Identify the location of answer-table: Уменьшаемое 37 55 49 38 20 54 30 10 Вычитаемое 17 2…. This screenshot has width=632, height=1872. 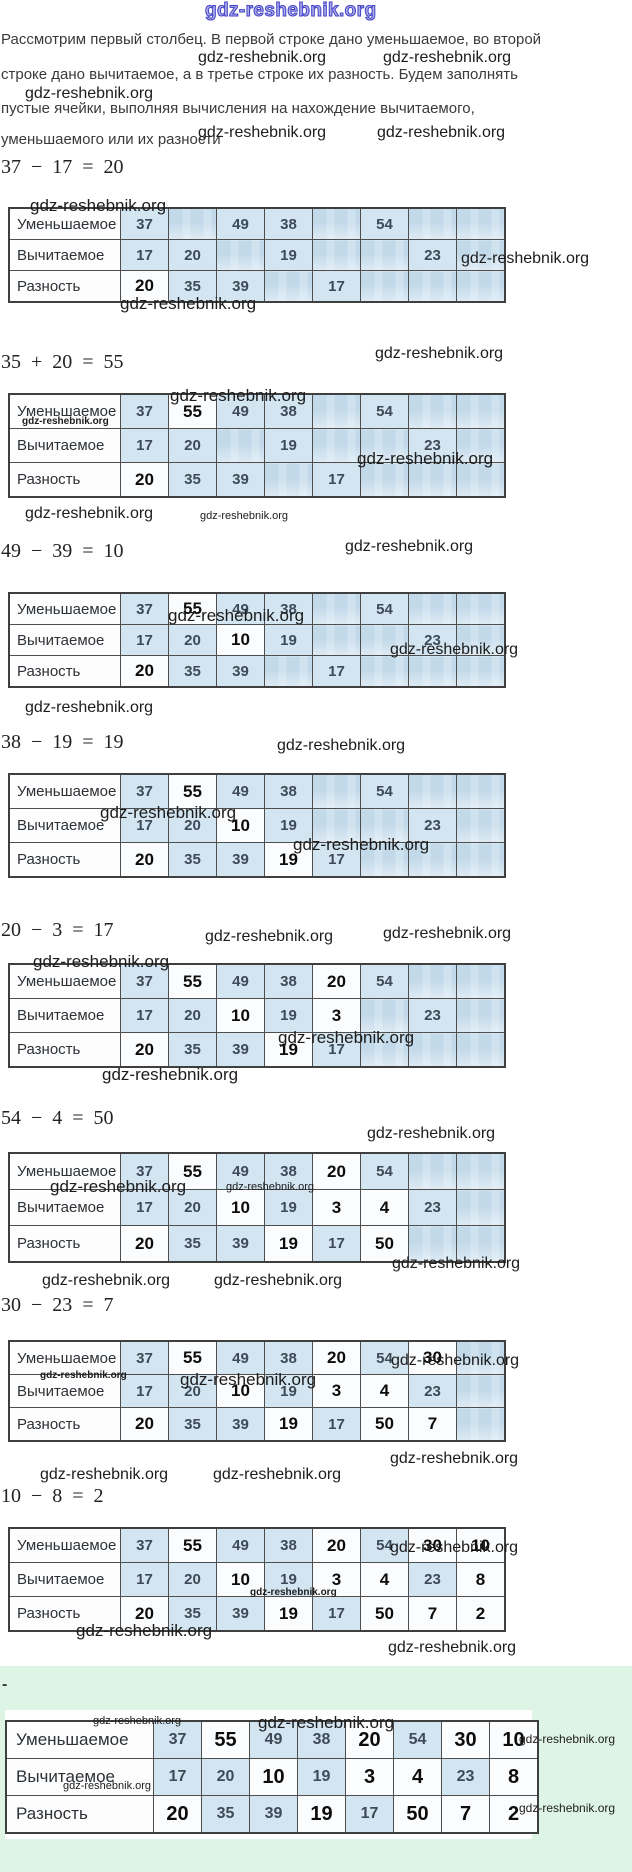
(272, 1777).